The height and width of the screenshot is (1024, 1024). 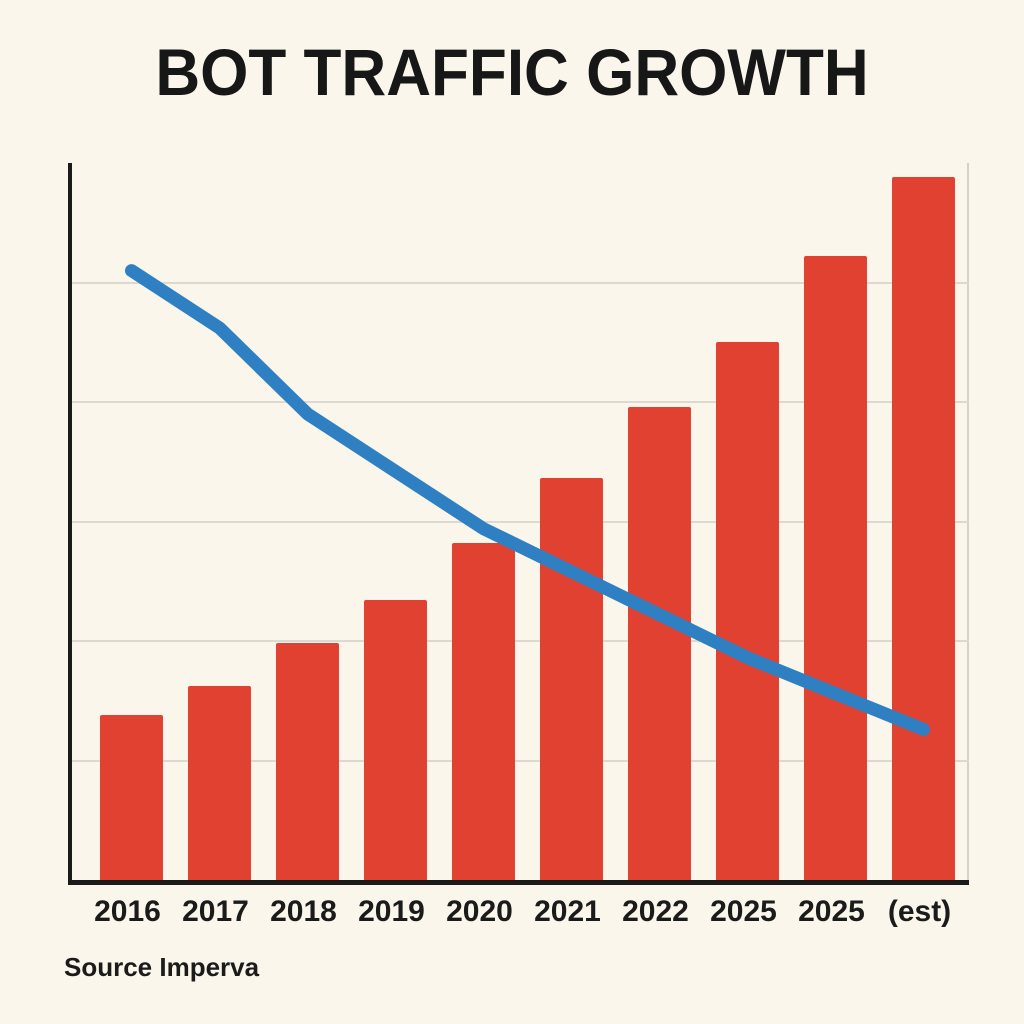 I want to click on bar-2016, so click(x=131, y=797).